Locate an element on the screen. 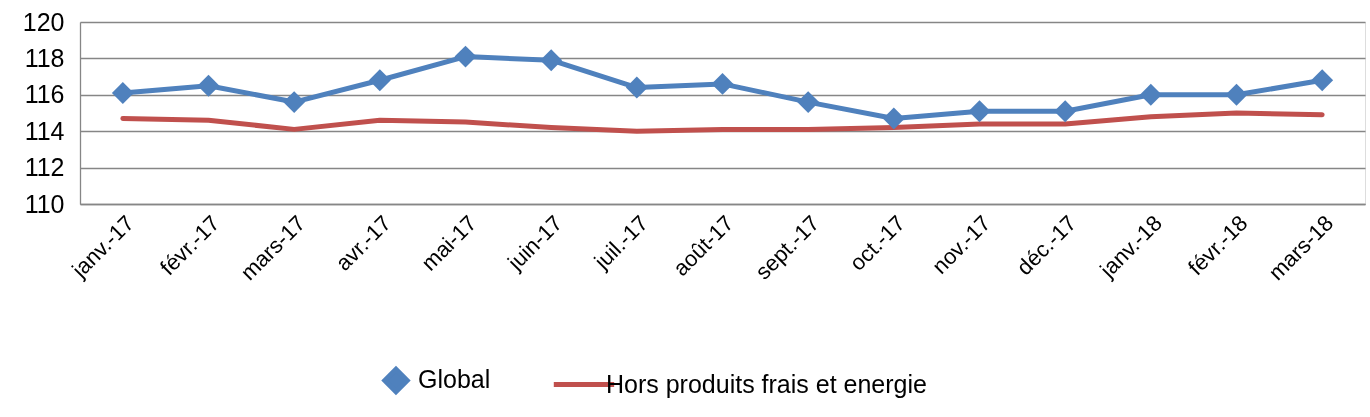 This screenshot has width=1370, height=417. y-tick-label: 110 is located at coordinates (44, 203).